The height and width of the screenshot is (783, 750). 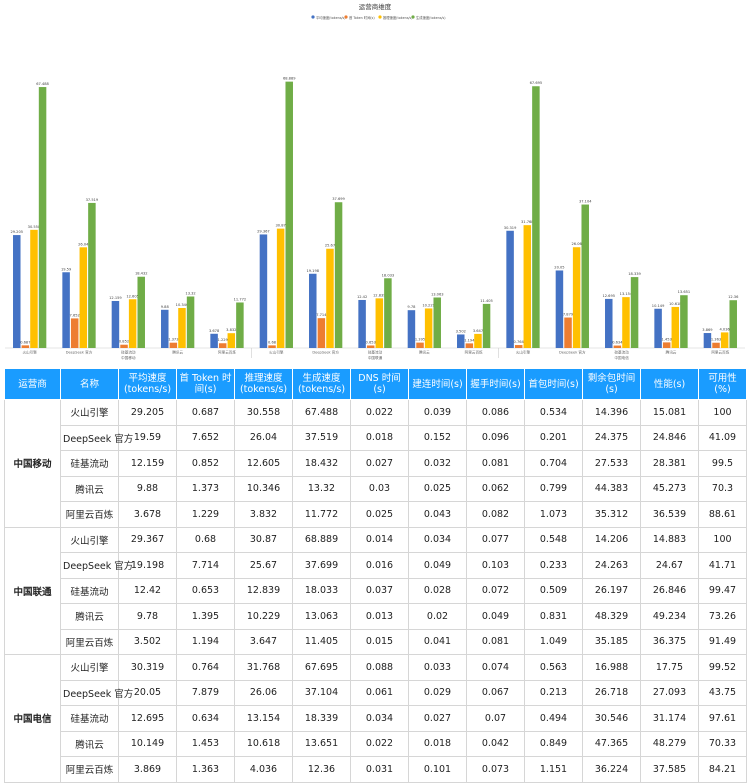 What do you see at coordinates (321, 539) in the screenshot?
I see `value-cell: 68.889` at bounding box center [321, 539].